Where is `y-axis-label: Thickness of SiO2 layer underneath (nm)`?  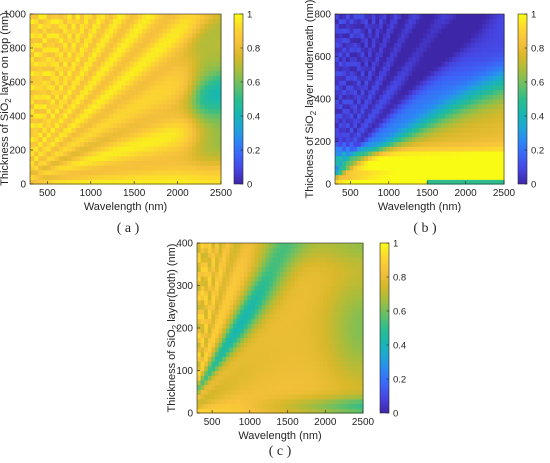 y-axis-label: Thickness of SiO2 layer underneath (nm) is located at coordinates (311, 99).